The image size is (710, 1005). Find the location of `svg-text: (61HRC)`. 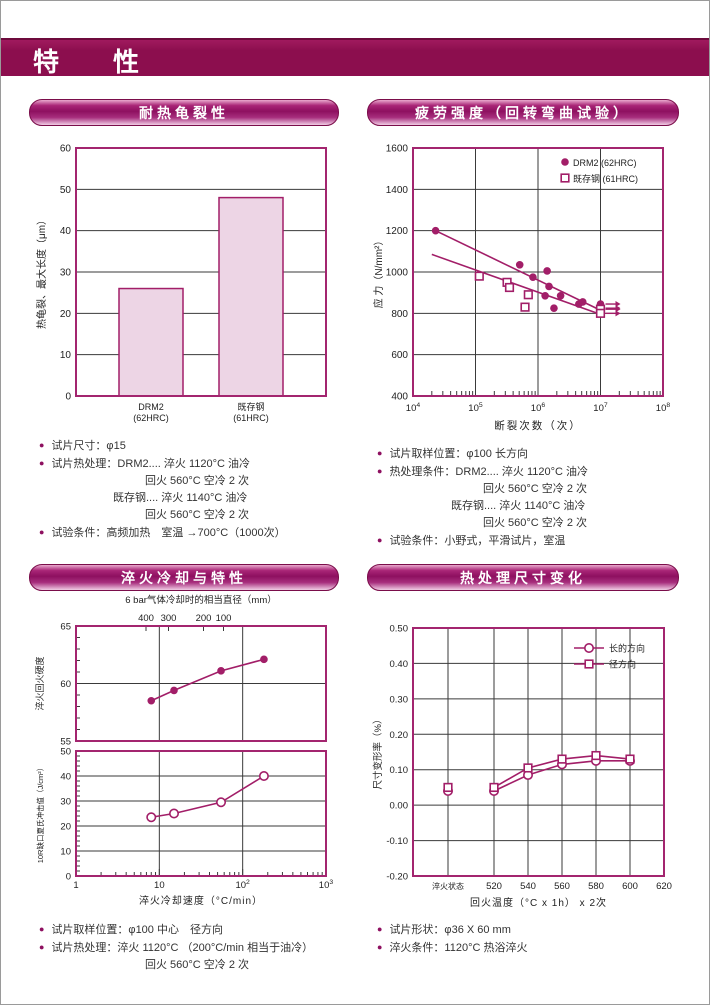

svg-text: (61HRC) is located at coordinates (251, 418).